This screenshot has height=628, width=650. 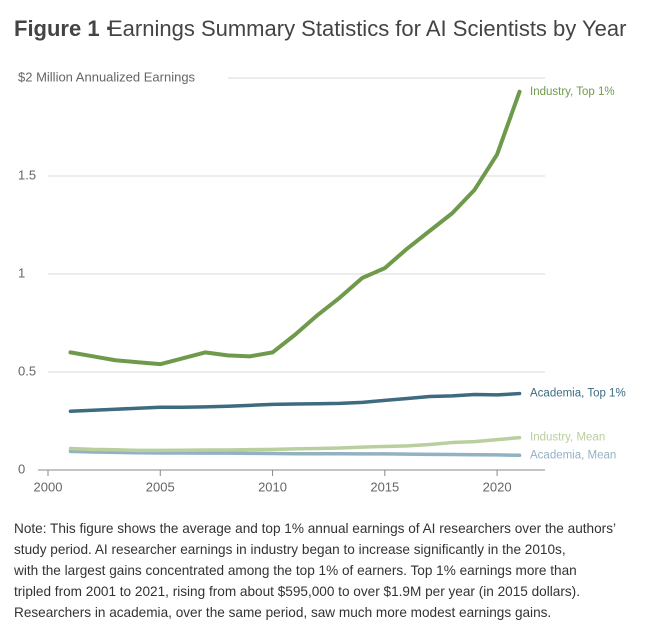 What do you see at coordinates (63, 28) in the screenshot?
I see `figure-label: Figure 1 ·` at bounding box center [63, 28].